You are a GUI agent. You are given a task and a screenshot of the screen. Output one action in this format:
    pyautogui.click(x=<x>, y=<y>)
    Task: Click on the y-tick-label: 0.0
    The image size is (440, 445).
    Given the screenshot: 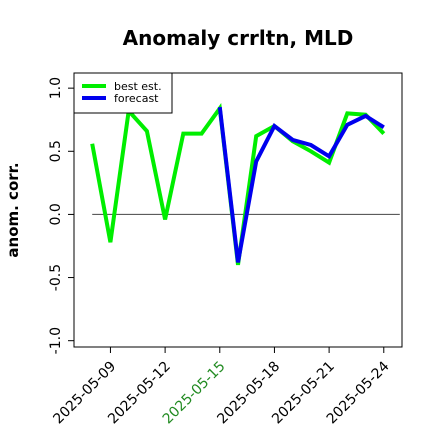 What is the action you would take?
    pyautogui.click(x=56, y=214)
    